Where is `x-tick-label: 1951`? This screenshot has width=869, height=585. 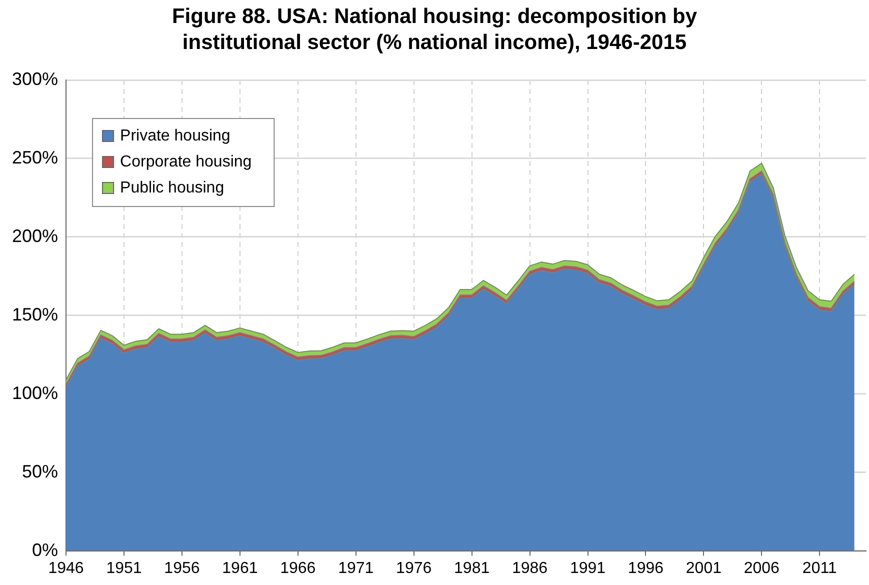
x-tick-label: 1951 is located at coordinates (124, 568).